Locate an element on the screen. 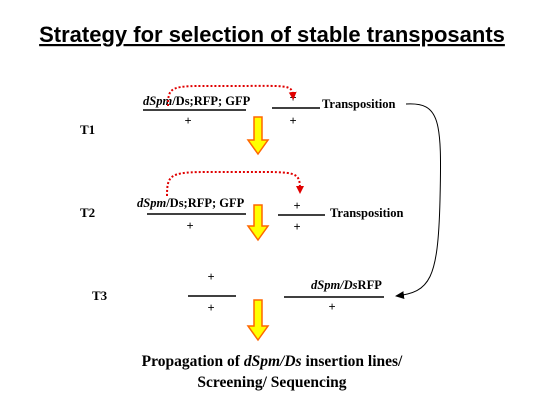 The image size is (545, 400). footer-part: insertion lines/ is located at coordinates (352, 361).